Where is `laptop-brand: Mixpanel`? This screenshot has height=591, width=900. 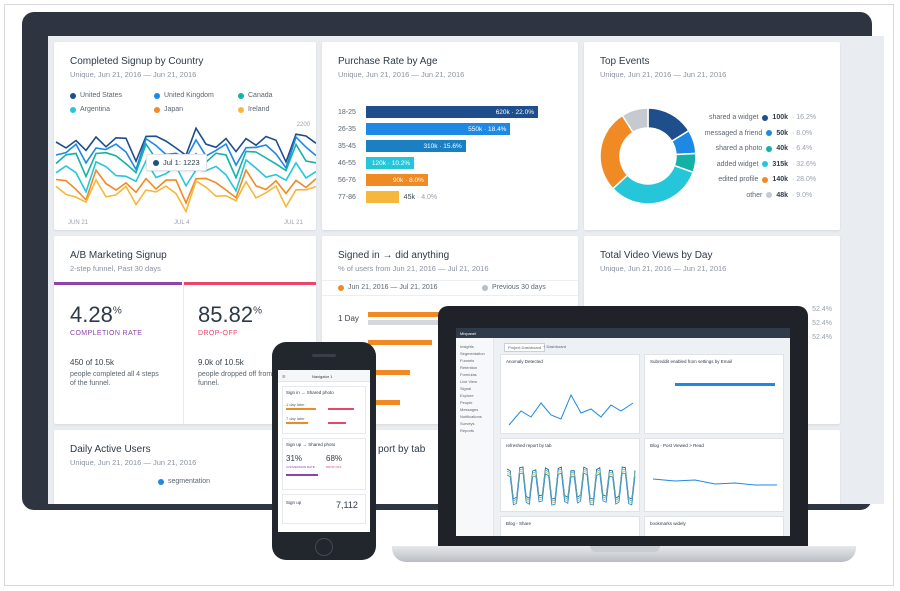 laptop-brand: Mixpanel is located at coordinates (468, 333).